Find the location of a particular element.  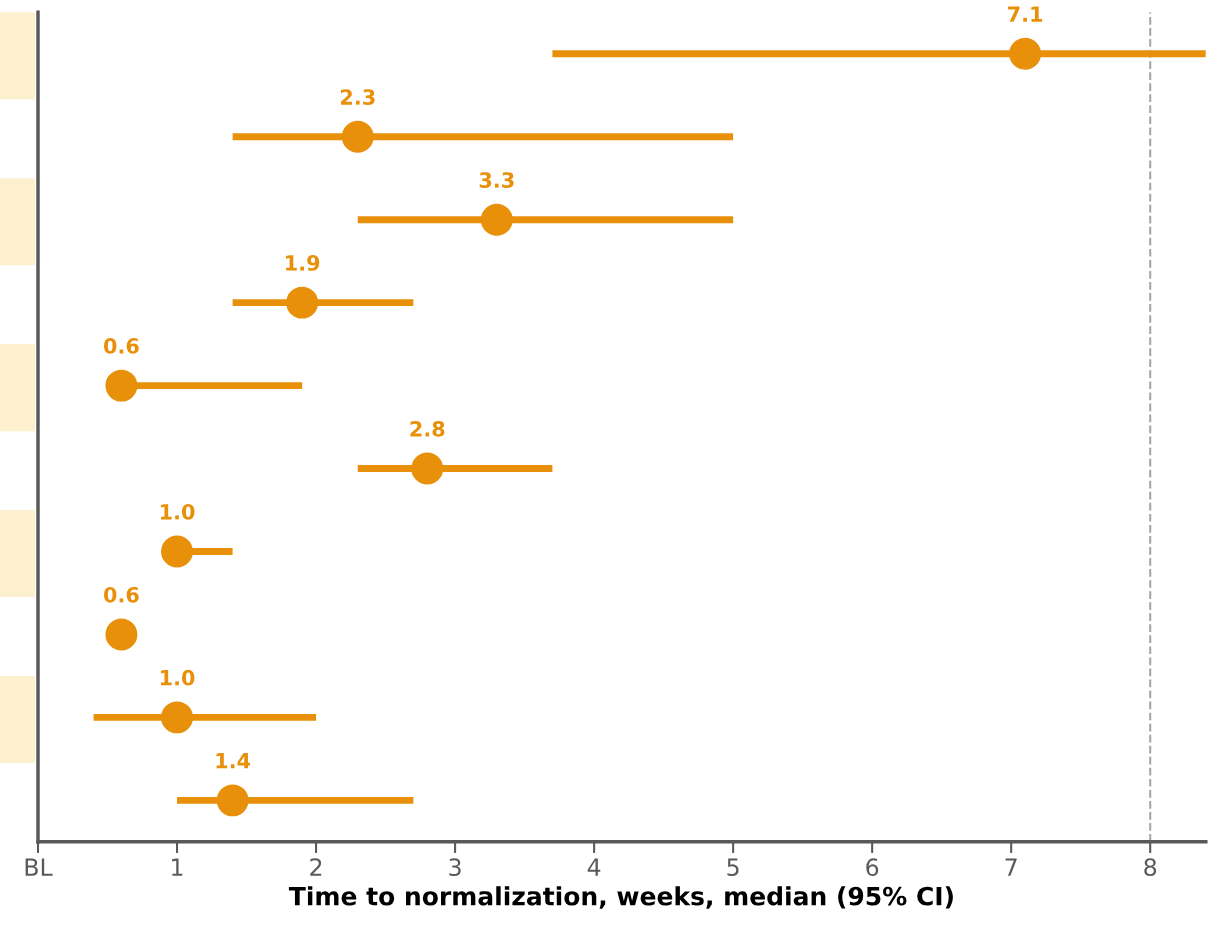

x-tick-label: BL is located at coordinates (39, 867).